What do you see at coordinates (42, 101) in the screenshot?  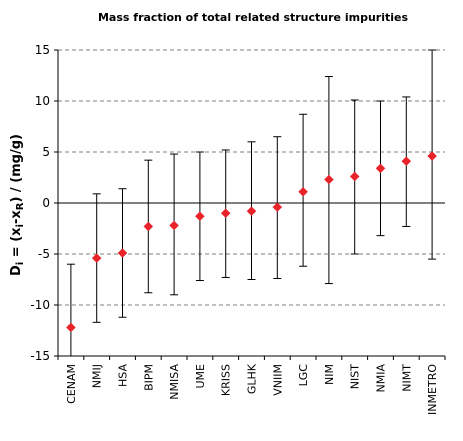 I see `y-tick-label: 10` at bounding box center [42, 101].